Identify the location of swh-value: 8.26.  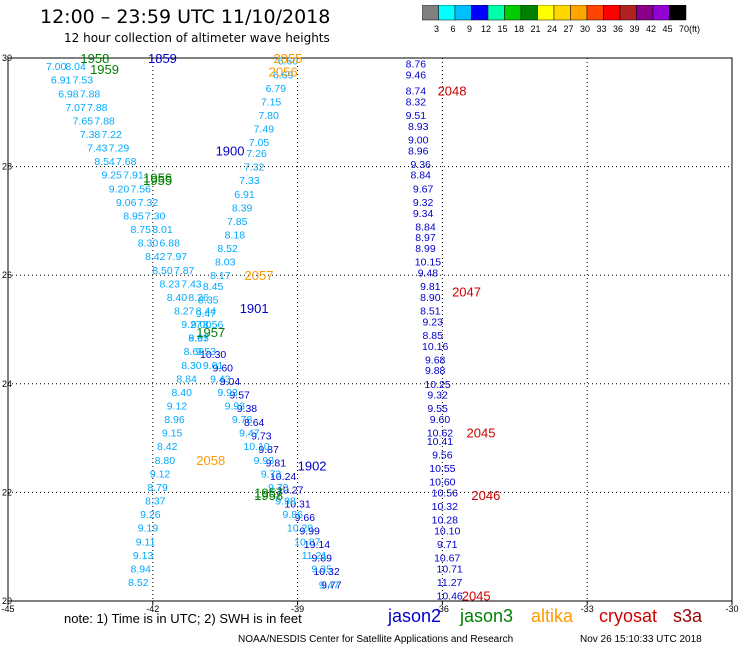
(198, 298).